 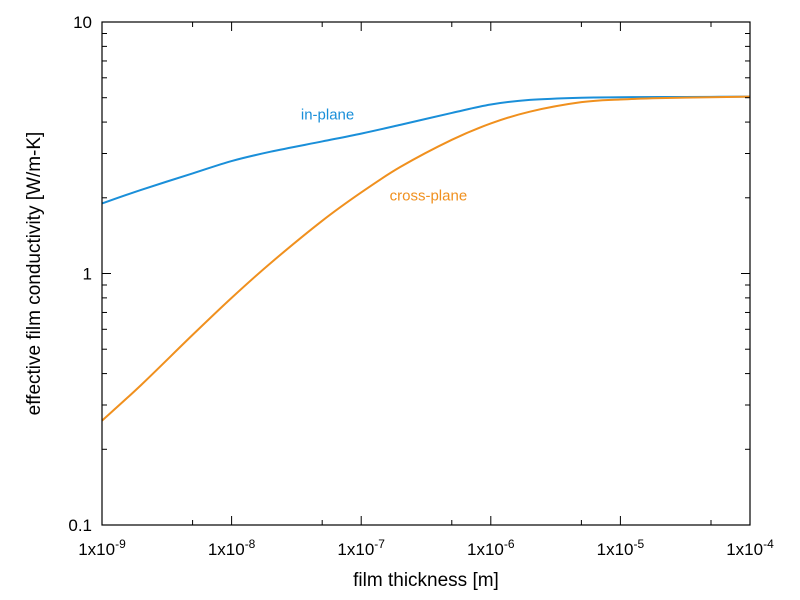 What do you see at coordinates (327, 114) in the screenshot?
I see `series-label-in-plane: in-plane` at bounding box center [327, 114].